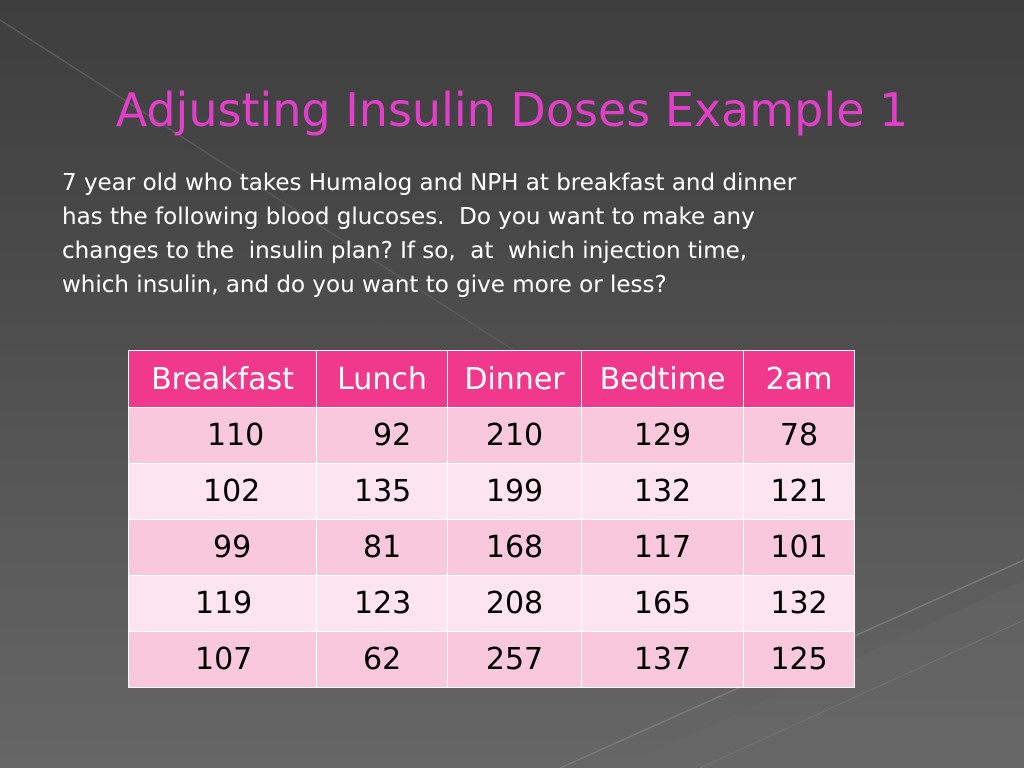 The height and width of the screenshot is (768, 1024). I want to click on table-cell: 101, so click(799, 547).